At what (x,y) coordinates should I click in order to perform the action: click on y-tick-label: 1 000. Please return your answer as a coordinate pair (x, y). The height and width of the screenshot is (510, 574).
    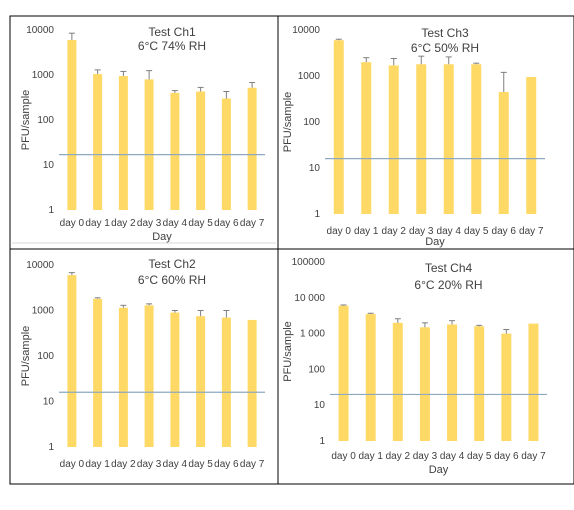
    Looking at the image, I should click on (312, 334).